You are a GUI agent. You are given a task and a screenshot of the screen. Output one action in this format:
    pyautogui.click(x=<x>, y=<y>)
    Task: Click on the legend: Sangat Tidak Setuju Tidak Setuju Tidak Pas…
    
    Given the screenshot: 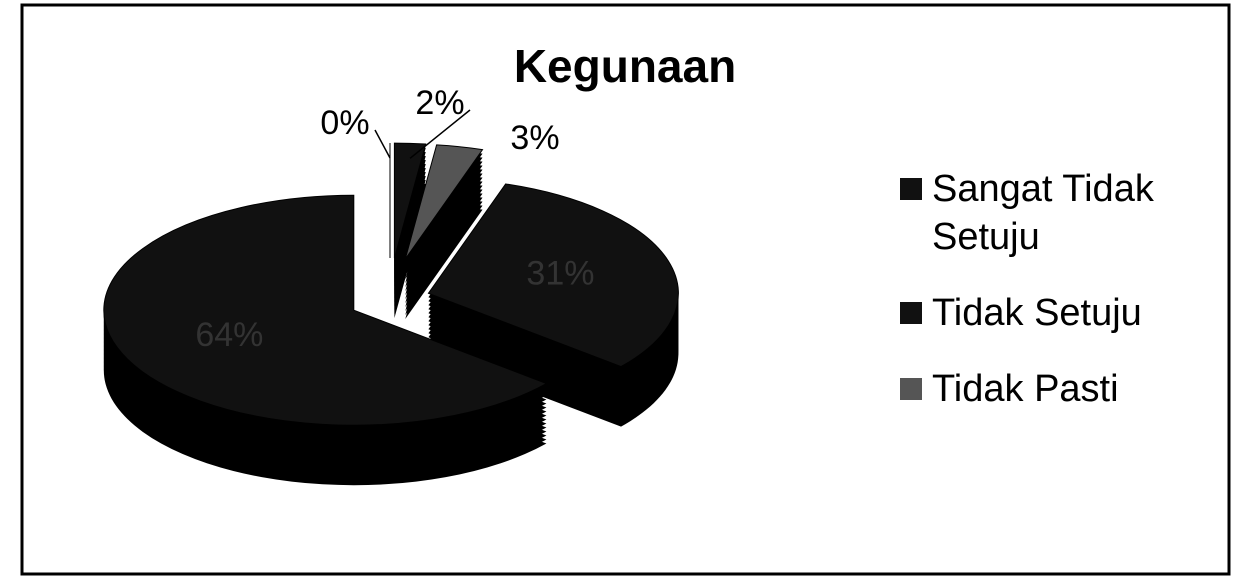 What is the action you would take?
    pyautogui.click(x=1050, y=303)
    